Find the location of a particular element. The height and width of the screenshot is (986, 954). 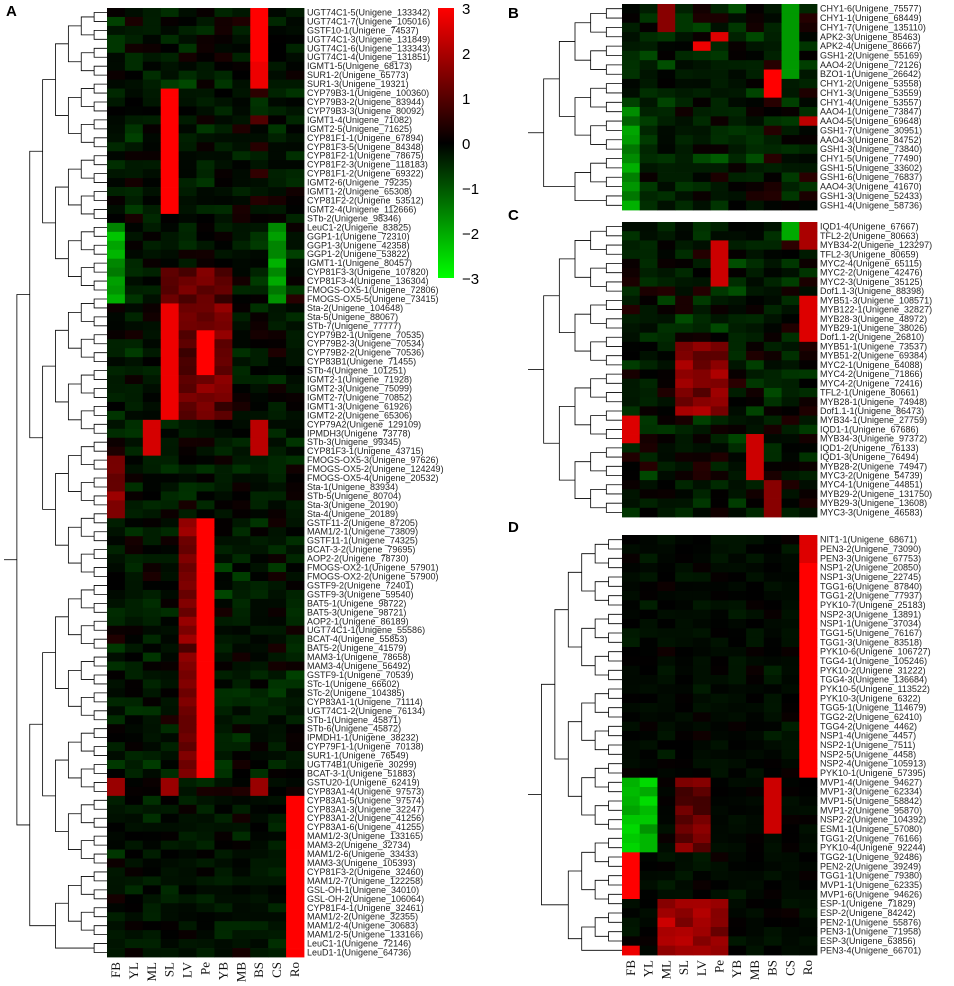

row-label: FMOGS-OX5-5(Unigene_73415) is located at coordinates (373, 299).